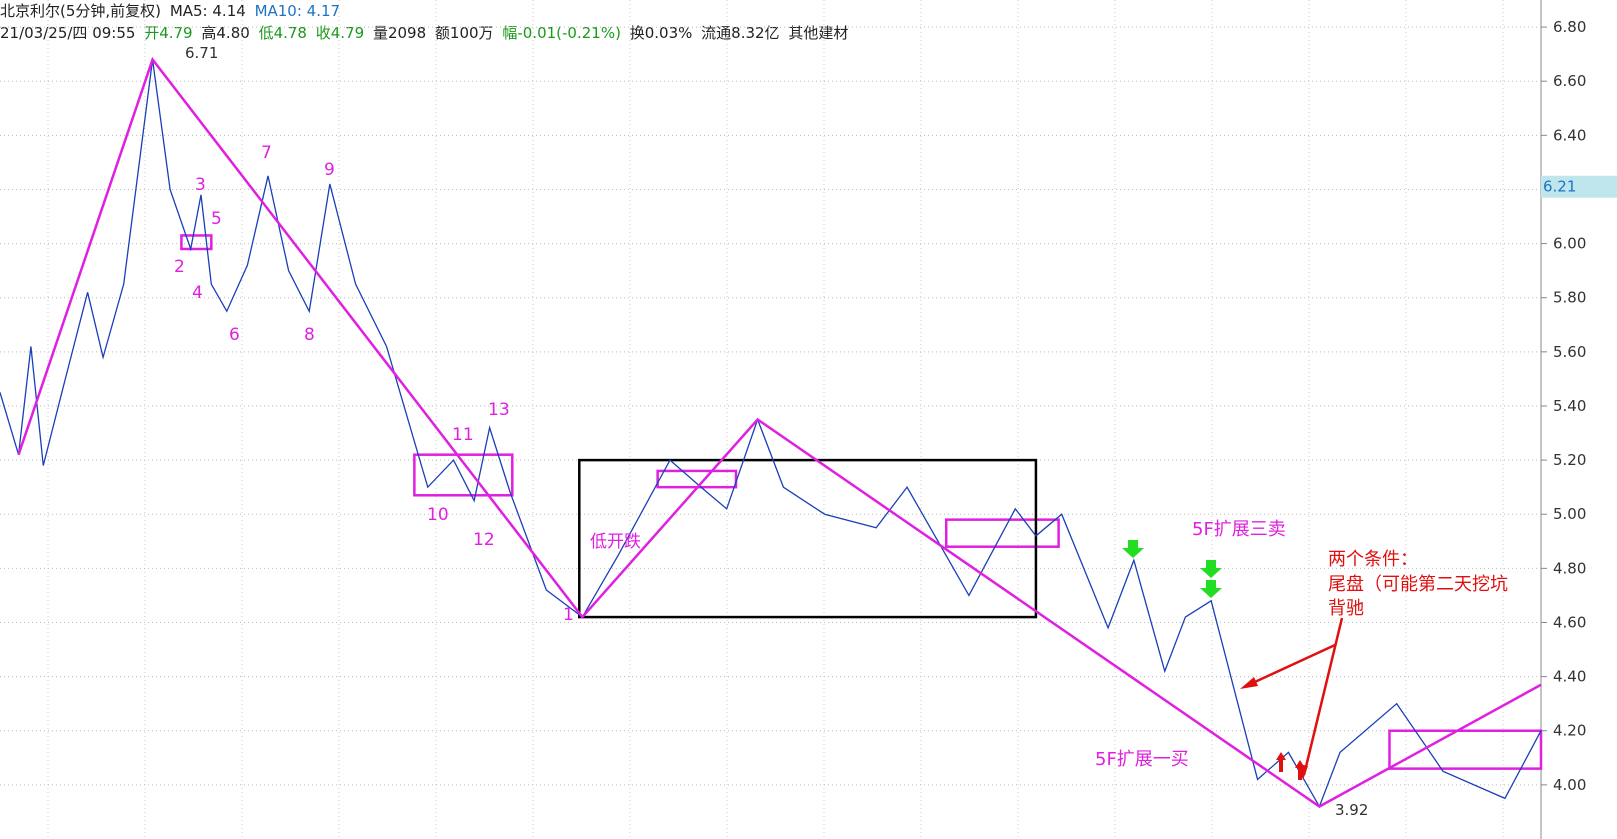 The height and width of the screenshot is (839, 1617). What do you see at coordinates (1418, 584) in the screenshot?
I see `annotation: 尾盘（可能第二天挖坑` at bounding box center [1418, 584].